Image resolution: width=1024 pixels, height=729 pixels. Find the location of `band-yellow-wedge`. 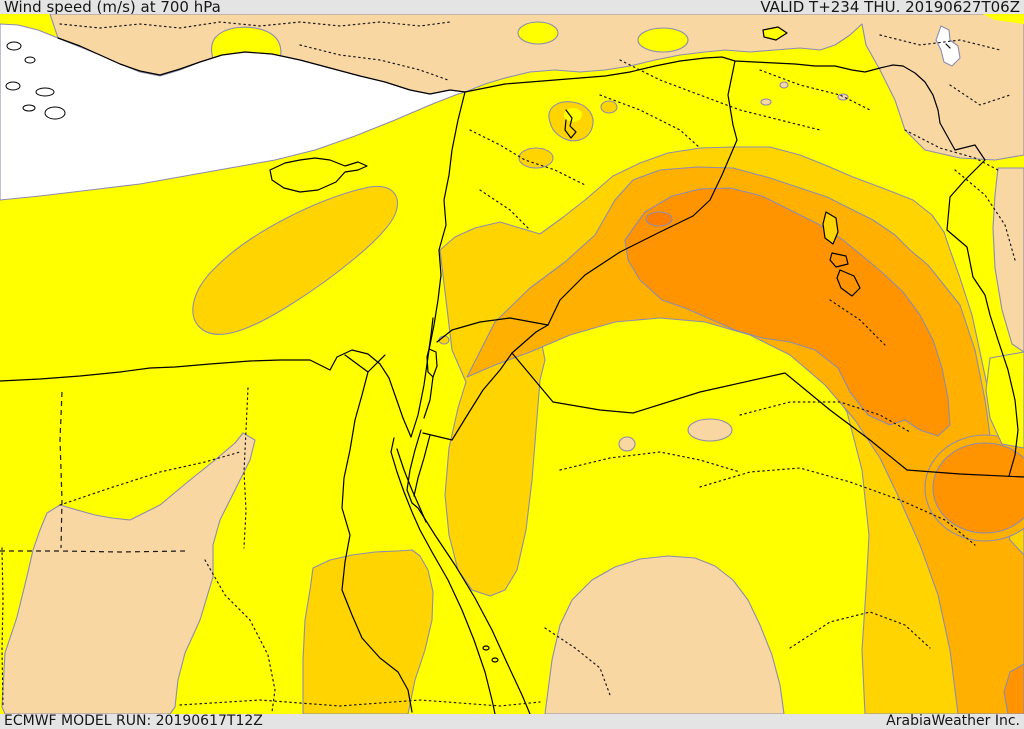

band-yellow-wedge is located at coordinates (1004, 400).